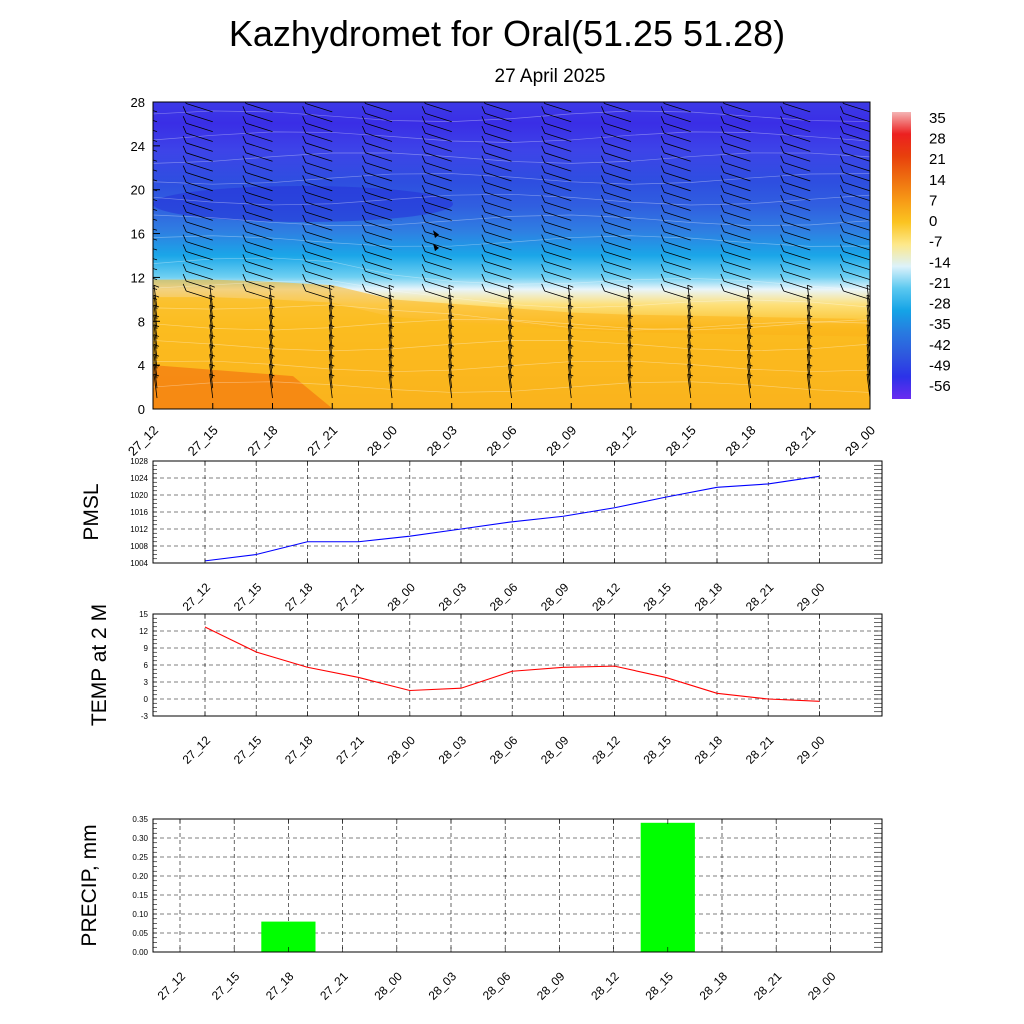 Image resolution: width=1024 pixels, height=1024 pixels. What do you see at coordinates (937, 159) in the screenshot?
I see `colorbar-label: 21` at bounding box center [937, 159].